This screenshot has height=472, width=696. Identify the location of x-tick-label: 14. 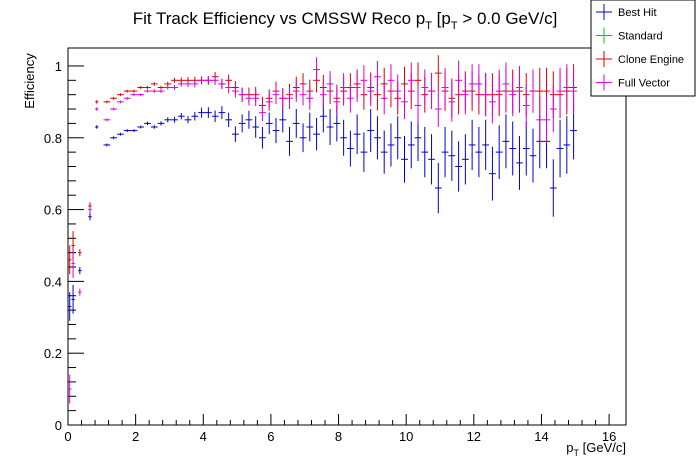
(541, 436).